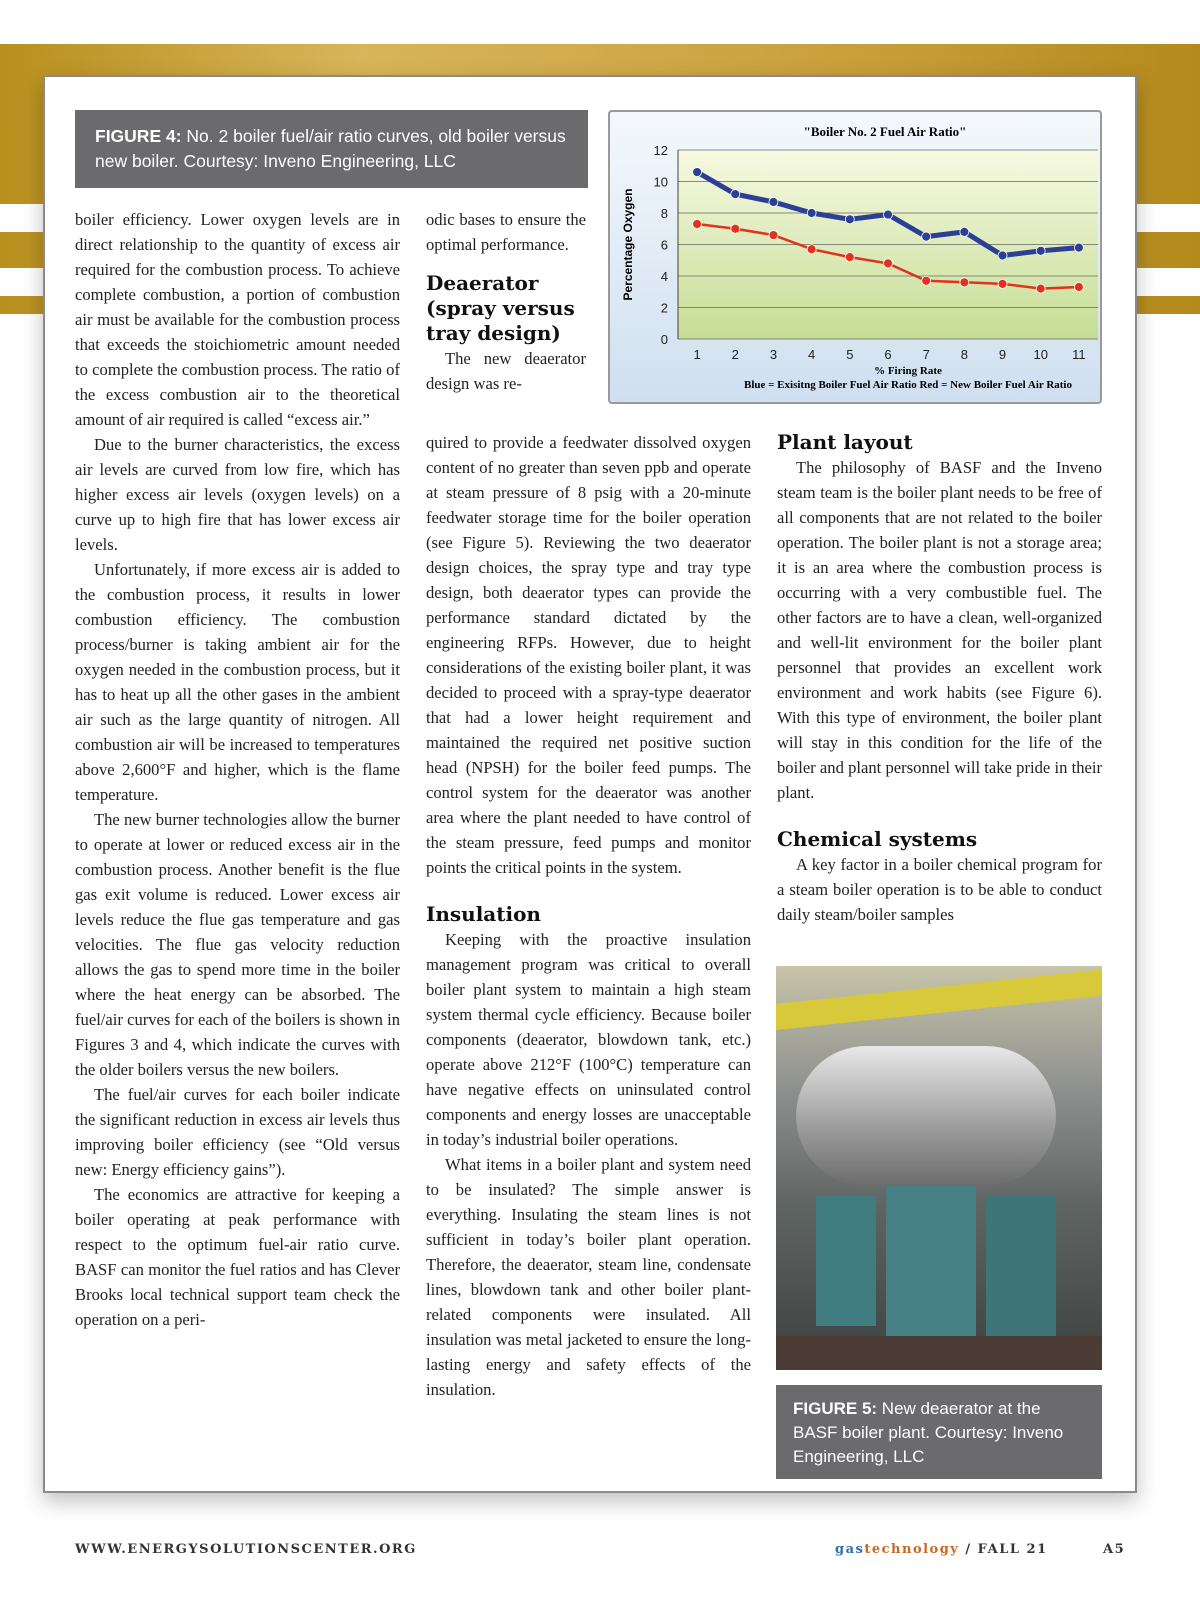  I want to click on x-tick-label: 4, so click(811, 354).